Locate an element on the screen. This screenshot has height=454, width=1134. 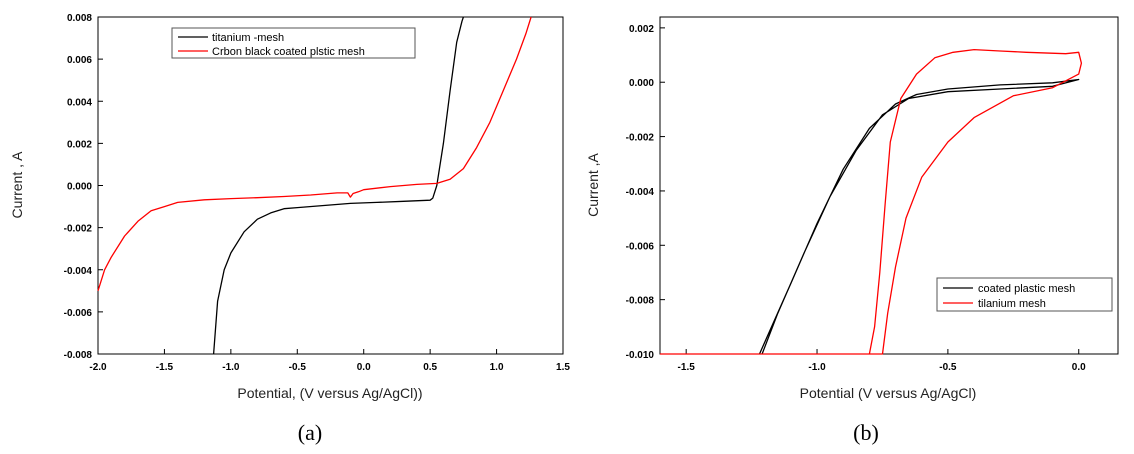
chart-a-legend-label-1: Crbon black coated plstic mesh is located at coordinates (288, 52).